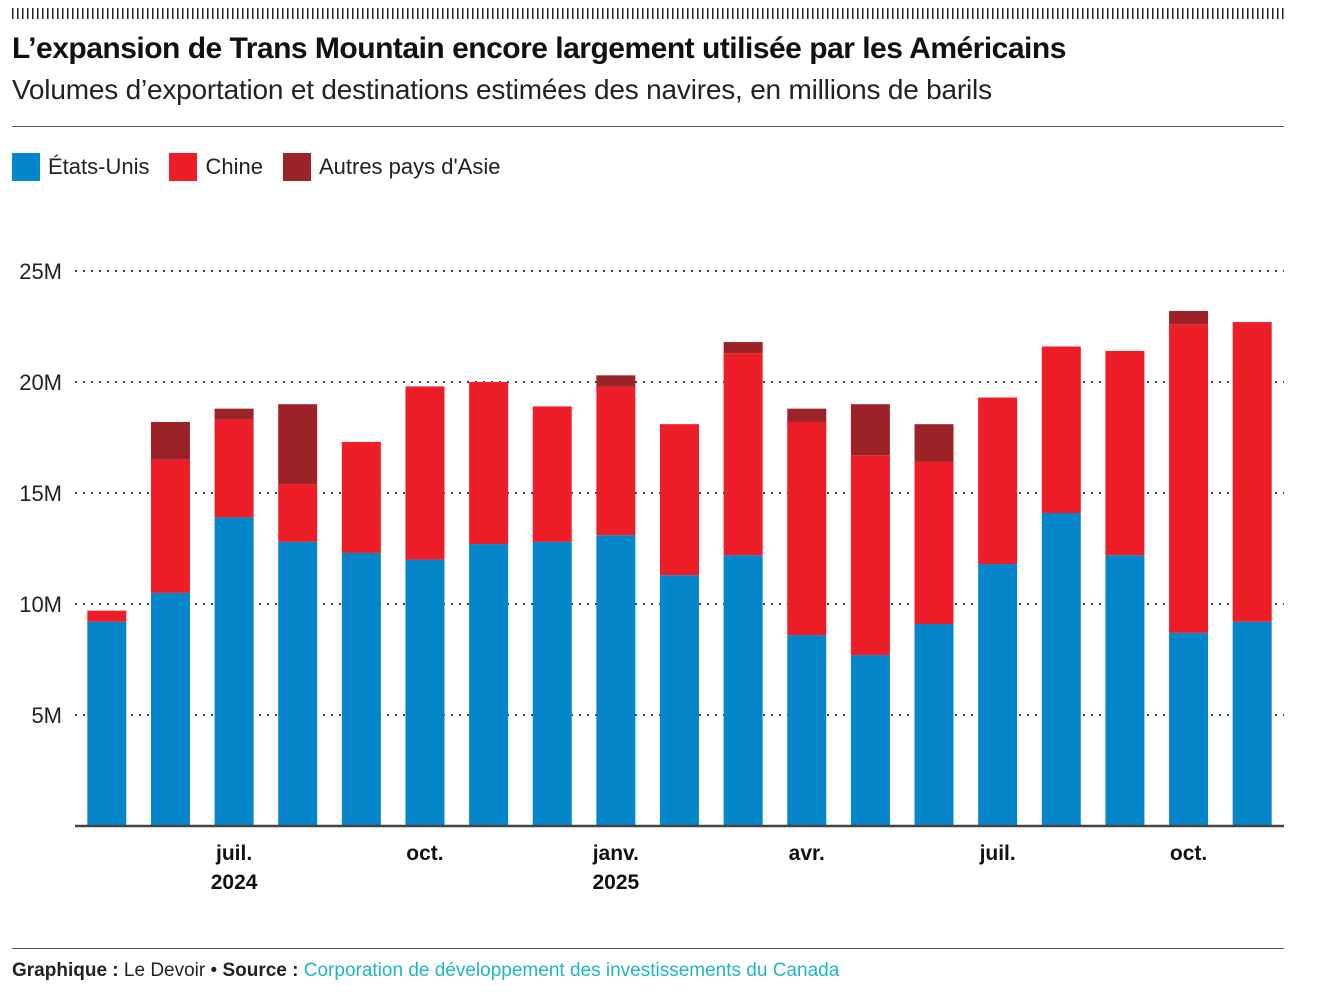 This screenshot has width=1318, height=1000. What do you see at coordinates (234, 882) in the screenshot?
I see `x-tick-label: 2024` at bounding box center [234, 882].